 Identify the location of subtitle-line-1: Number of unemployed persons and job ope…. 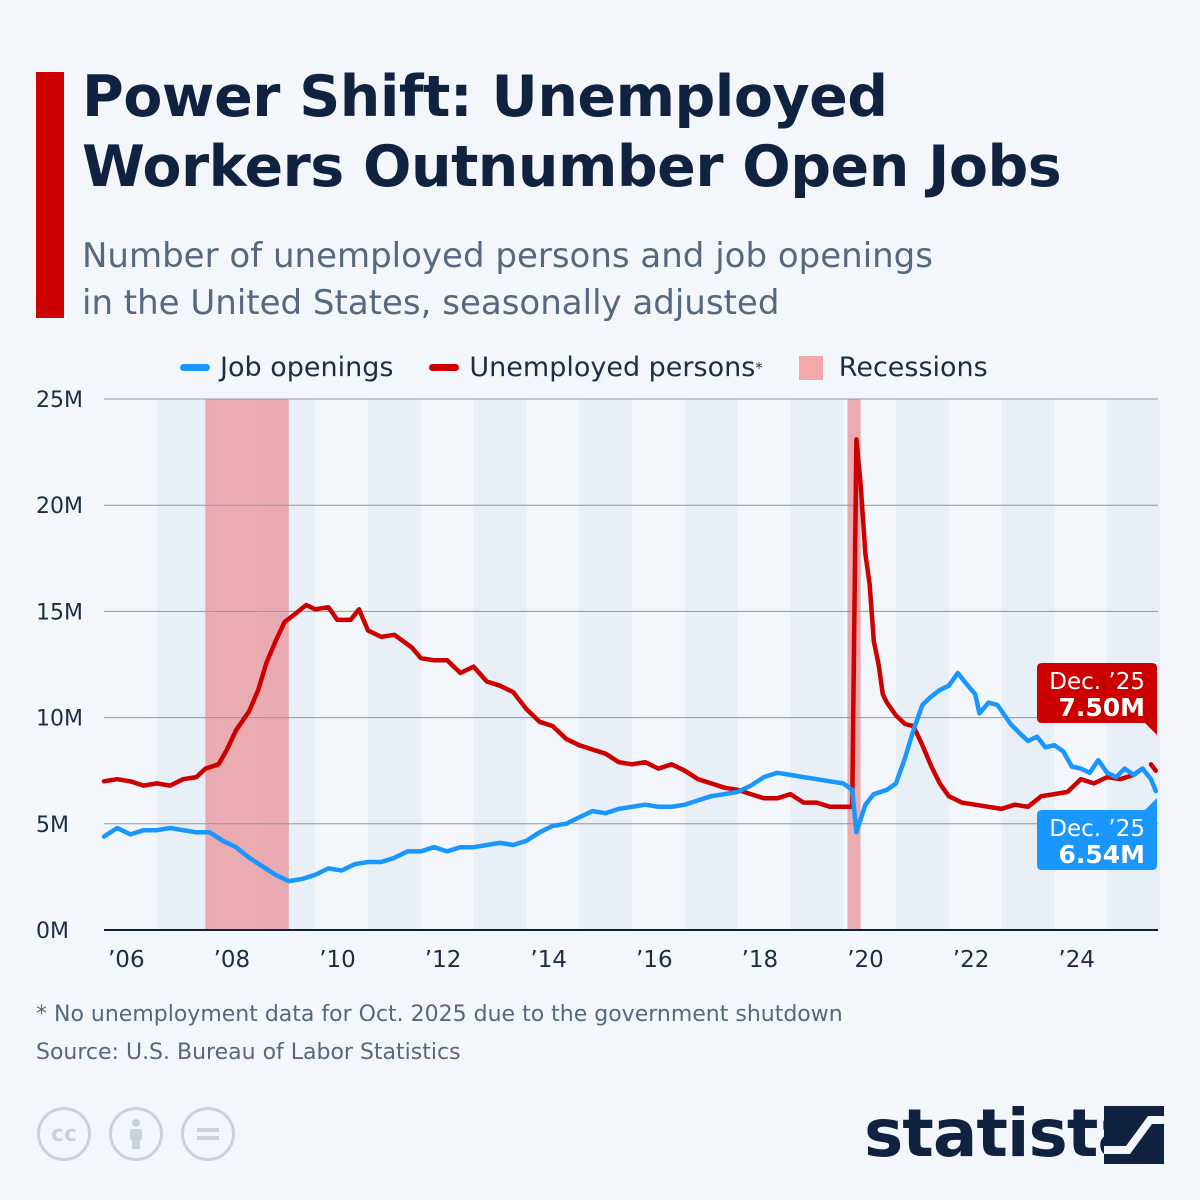
(507, 256).